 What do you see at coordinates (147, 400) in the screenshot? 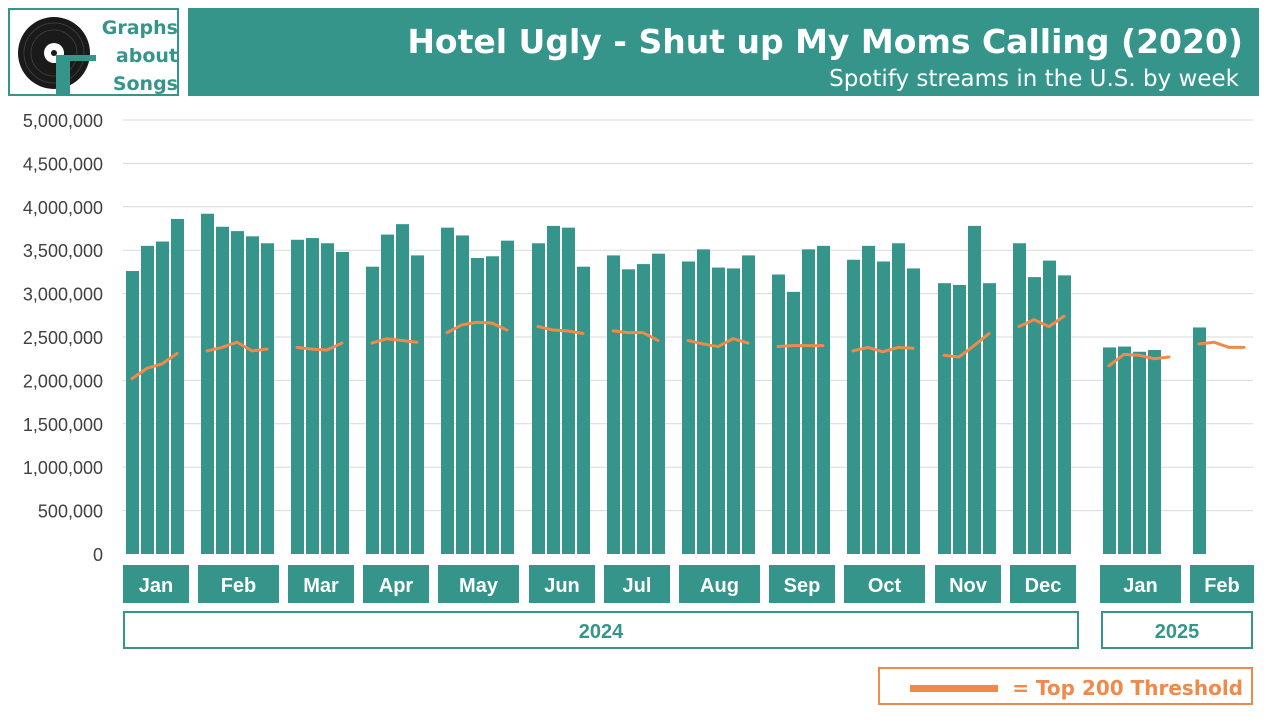
I see `bar-jan-2024-w2` at bounding box center [147, 400].